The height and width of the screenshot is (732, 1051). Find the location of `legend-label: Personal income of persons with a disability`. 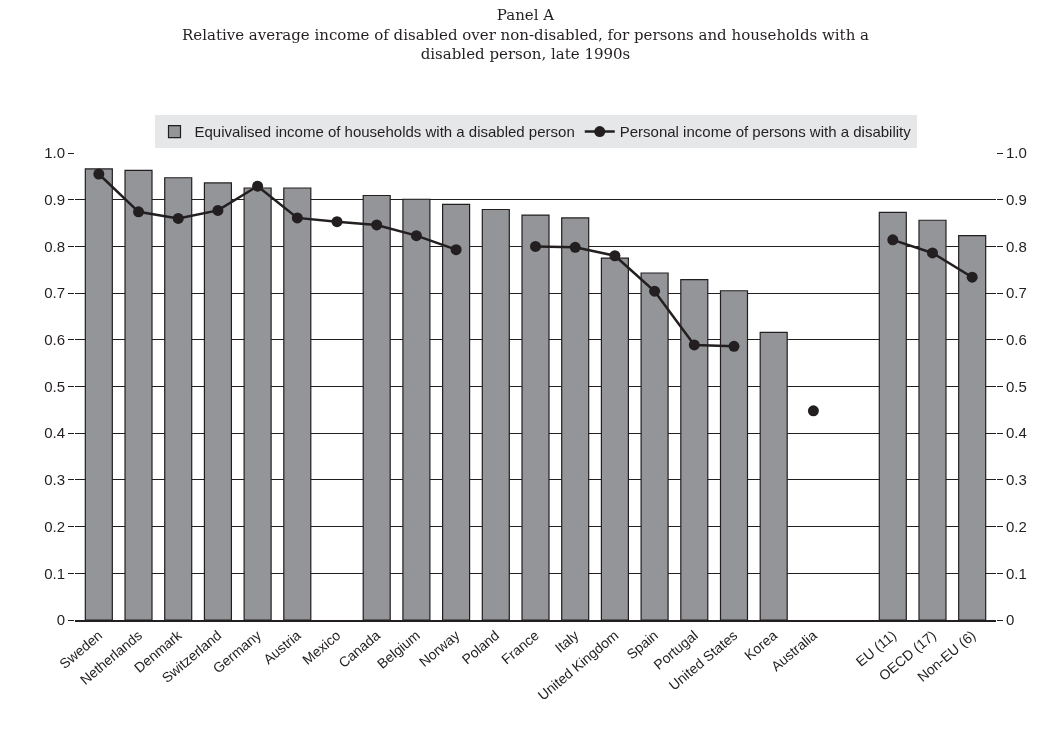

legend-label: Personal income of persons with a disability is located at coordinates (765, 132).